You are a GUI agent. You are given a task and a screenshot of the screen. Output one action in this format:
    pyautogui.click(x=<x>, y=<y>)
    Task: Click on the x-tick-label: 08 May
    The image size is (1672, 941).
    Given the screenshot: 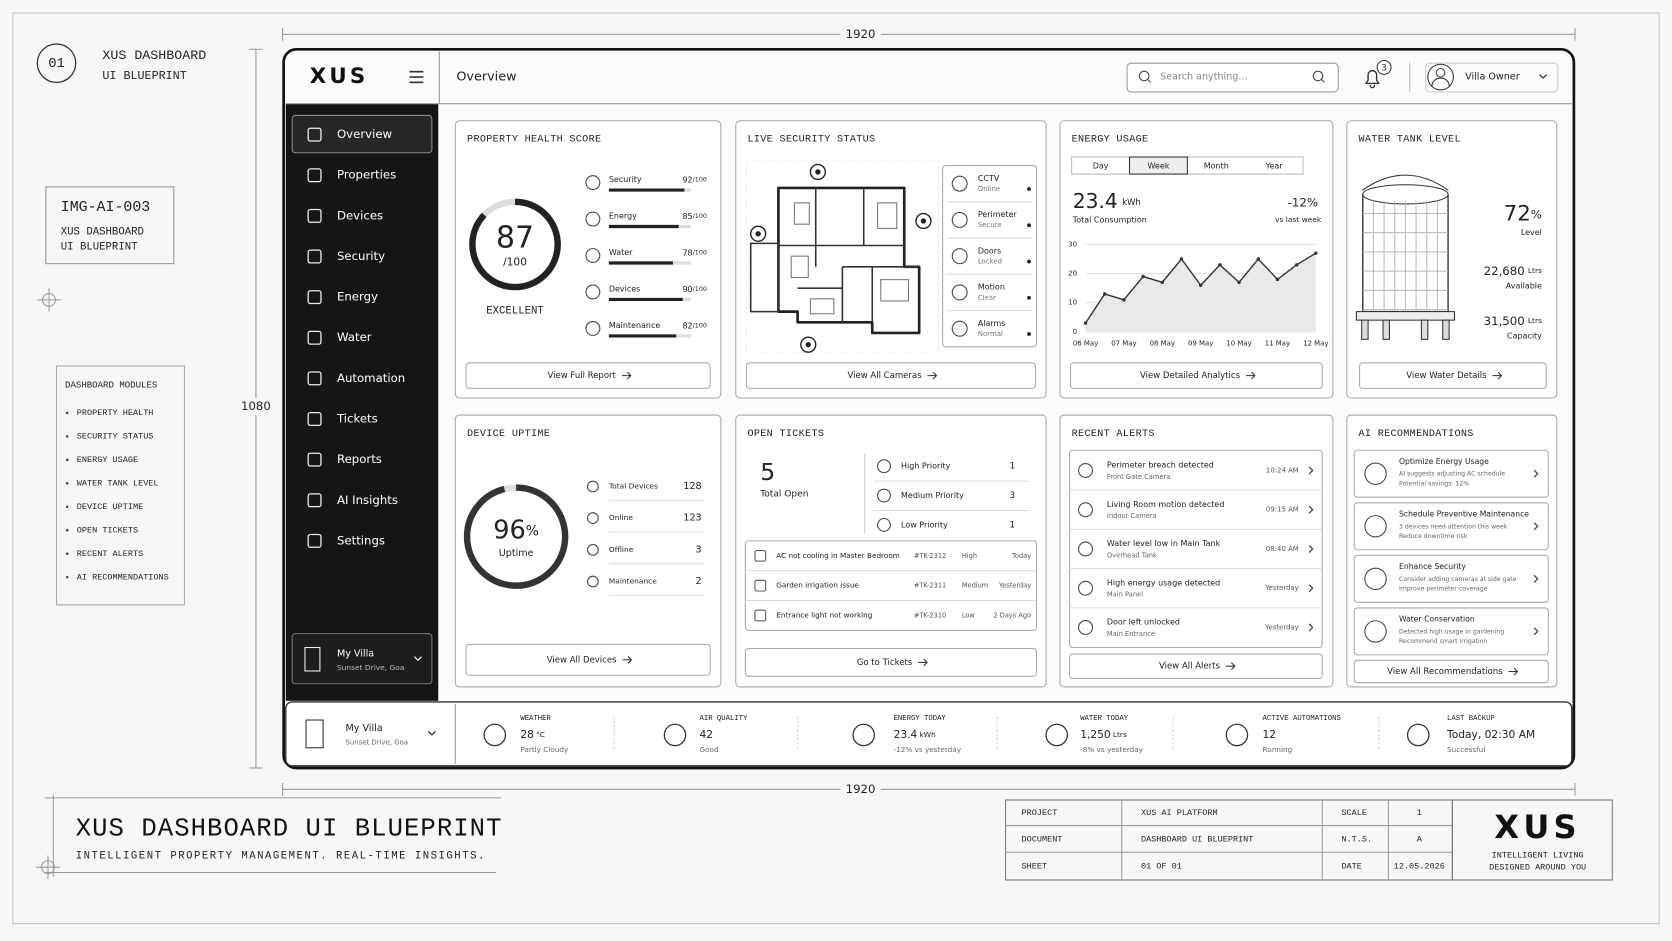 What is the action you would take?
    pyautogui.click(x=1162, y=344)
    